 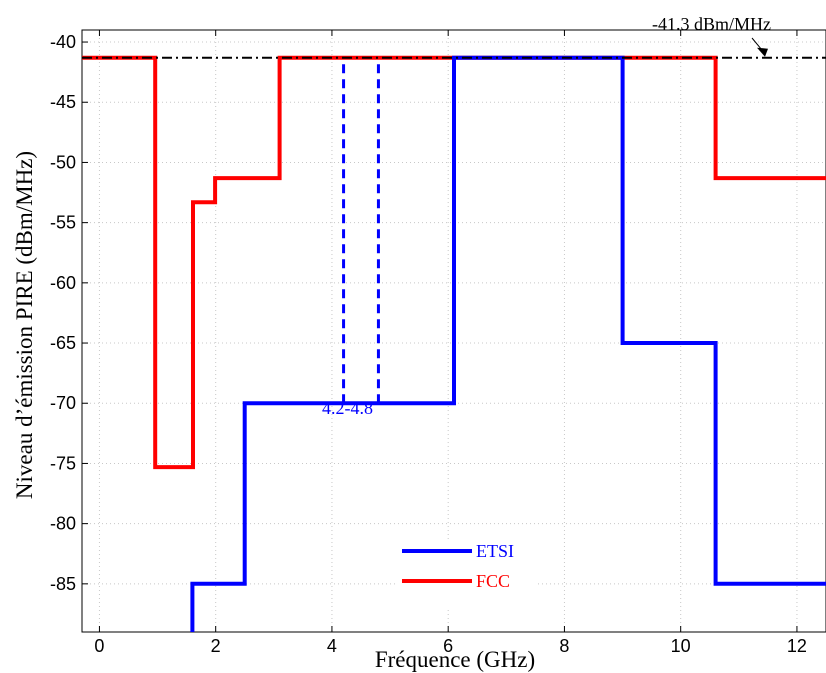 What do you see at coordinates (24, 325) in the screenshot?
I see `y-axis-label: Niveau d’émission PIRE (dBm/MHz)` at bounding box center [24, 325].